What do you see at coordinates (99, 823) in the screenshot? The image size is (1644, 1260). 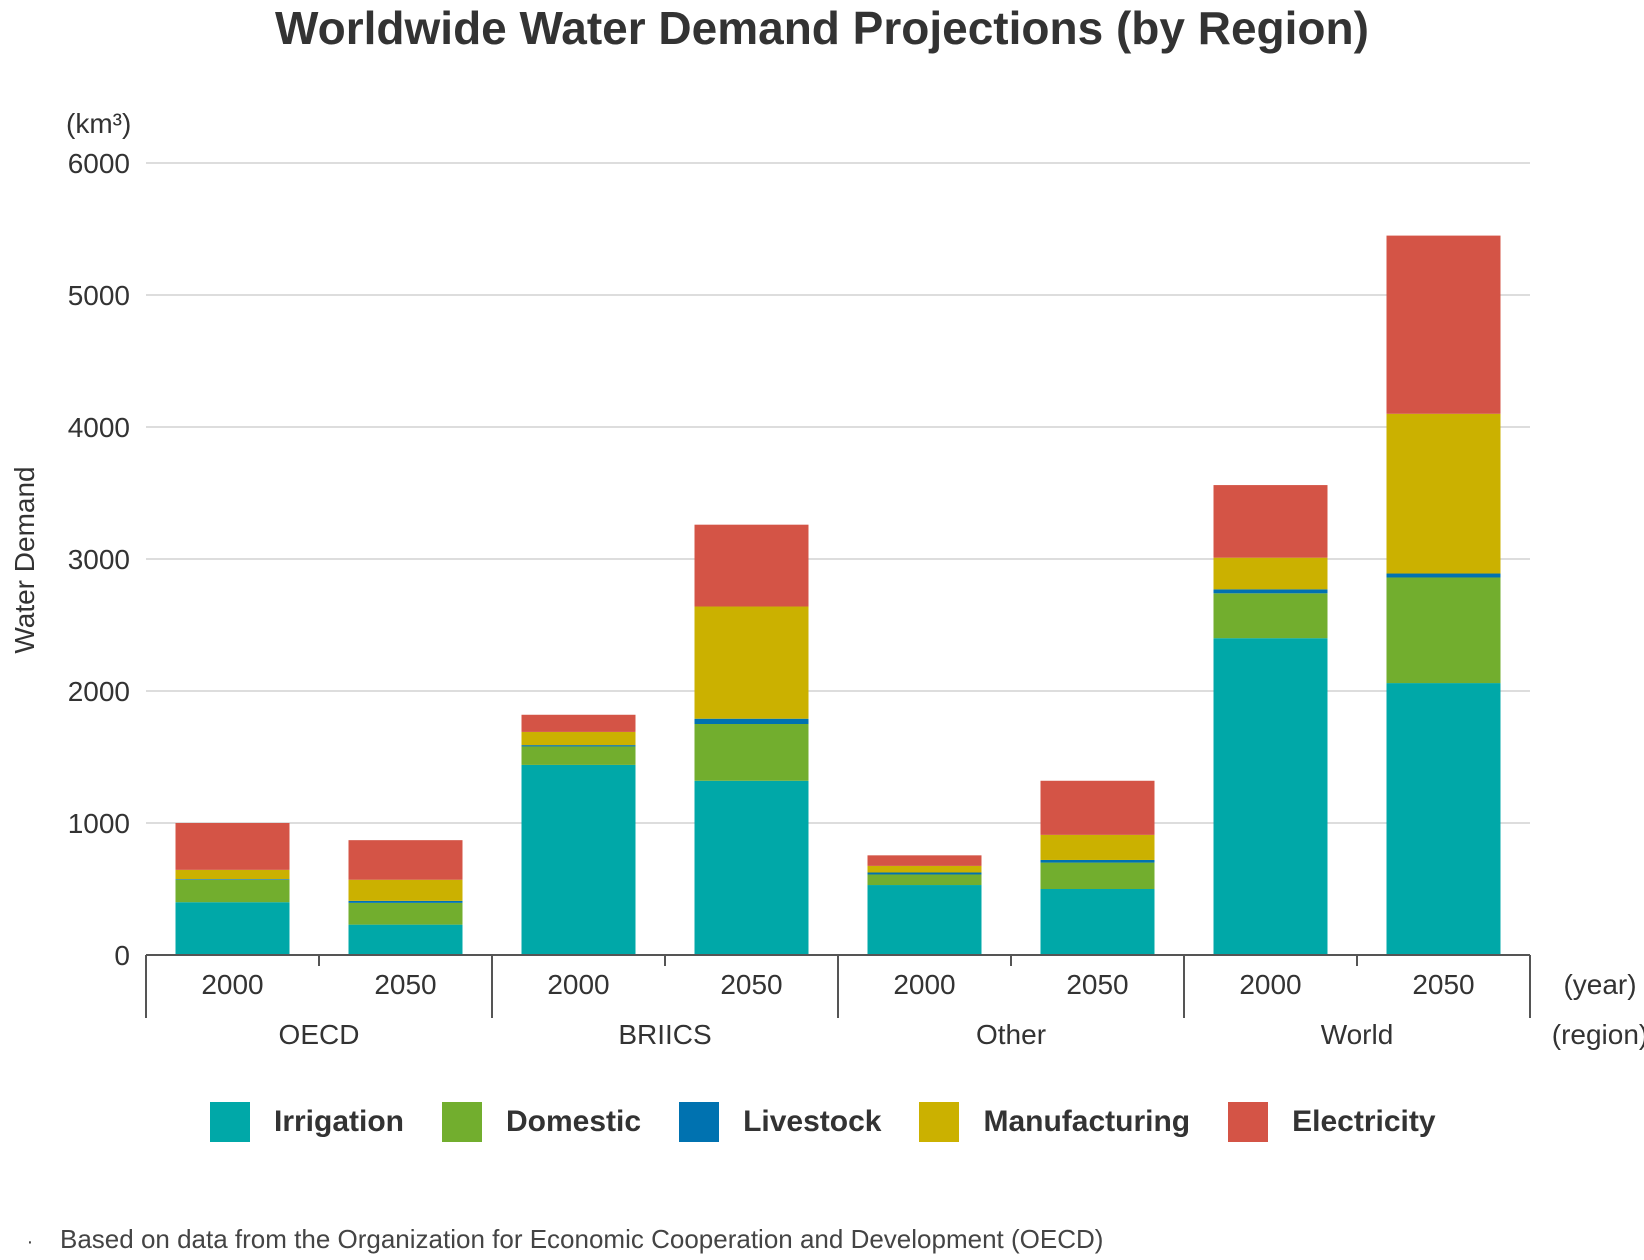 I see `y-tick-label: 1000` at bounding box center [99, 823].